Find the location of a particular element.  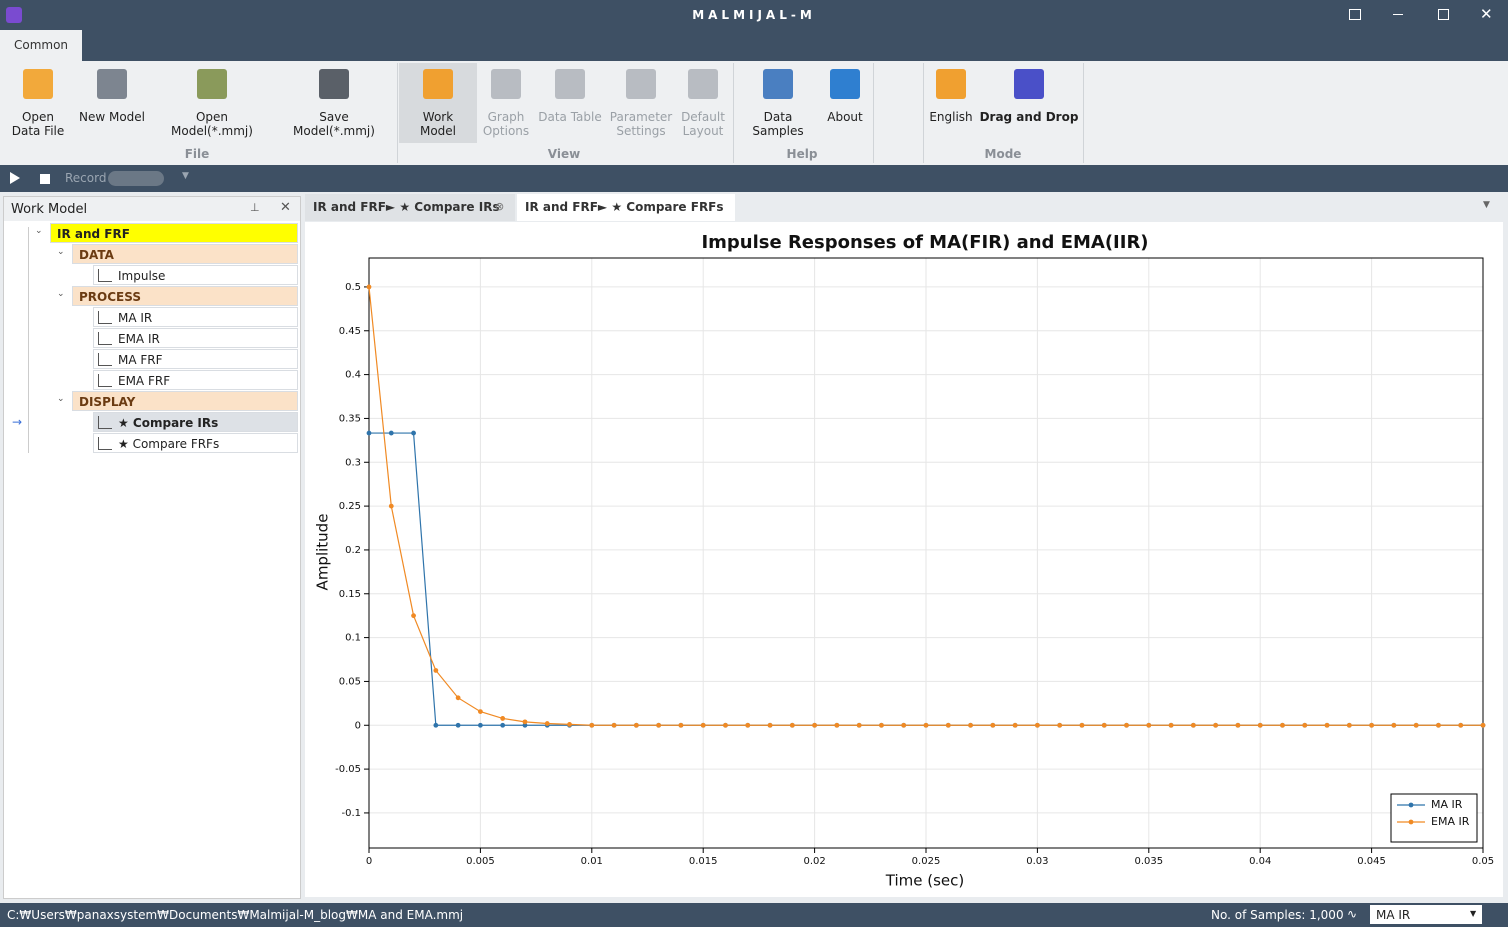

doc-tab-active is located at coordinates (626, 207).